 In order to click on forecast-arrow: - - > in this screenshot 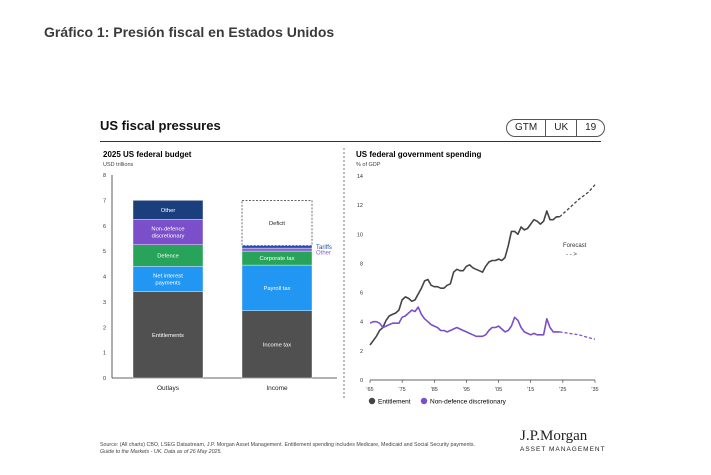, I will do `click(571, 255)`.